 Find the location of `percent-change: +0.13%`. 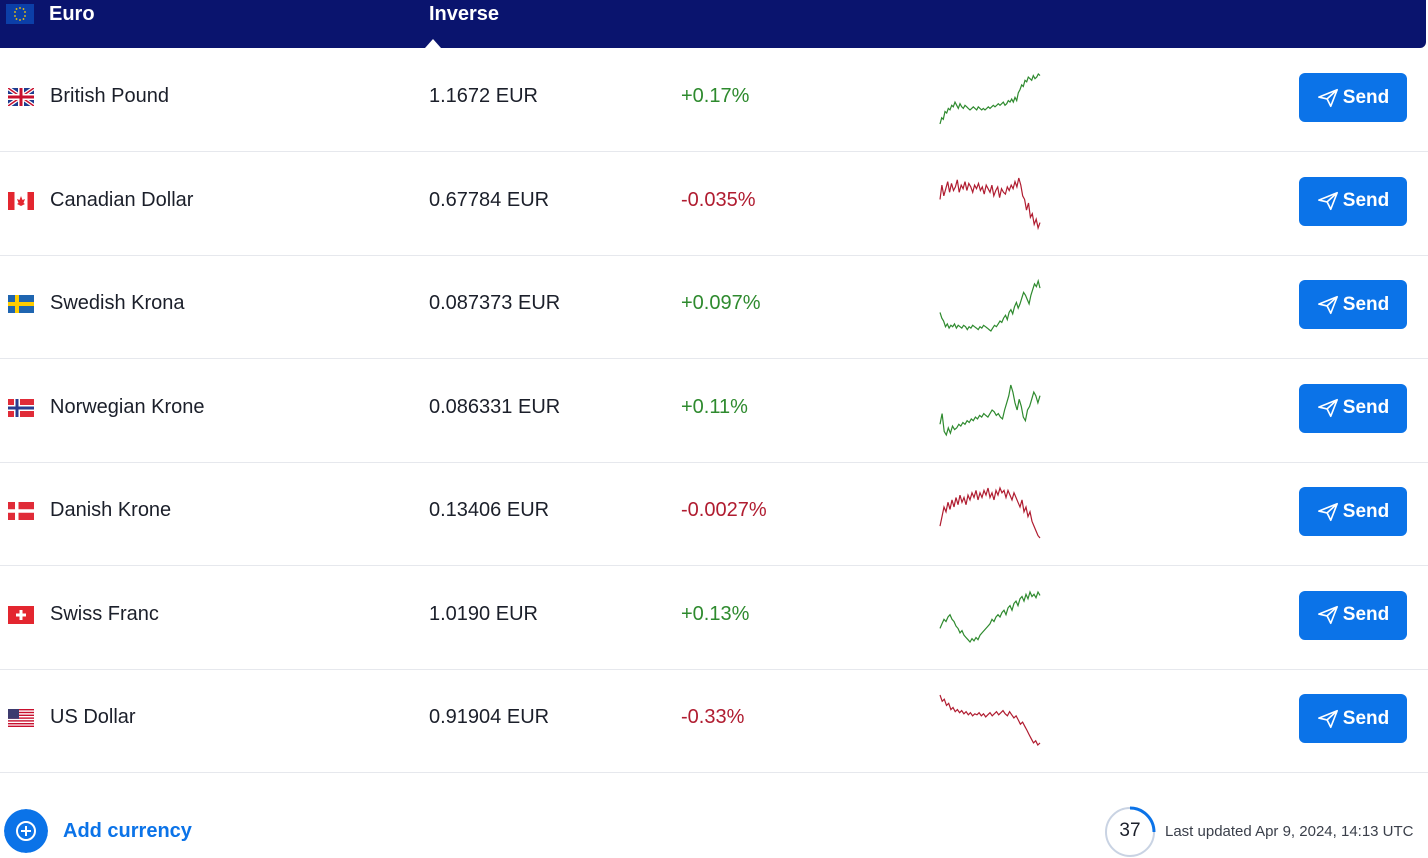

percent-change: +0.13% is located at coordinates (715, 613).